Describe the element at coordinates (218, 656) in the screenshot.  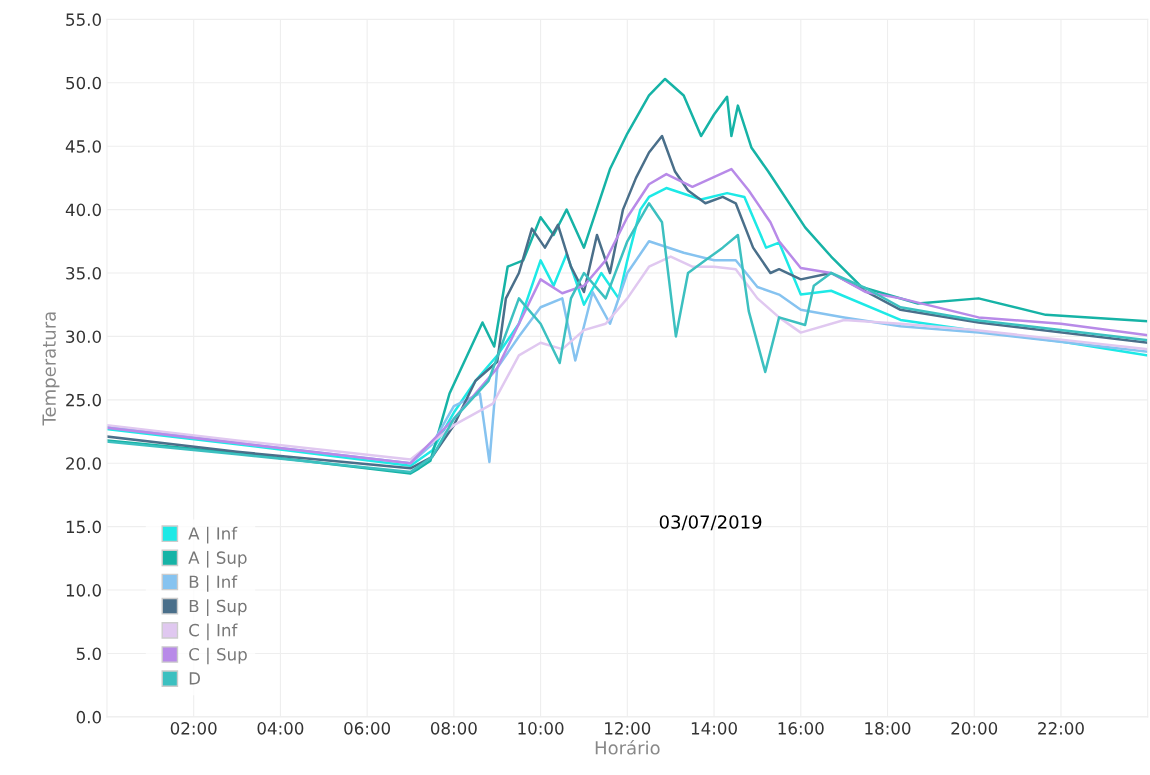
I see `legend-label: C | Sup` at that location.